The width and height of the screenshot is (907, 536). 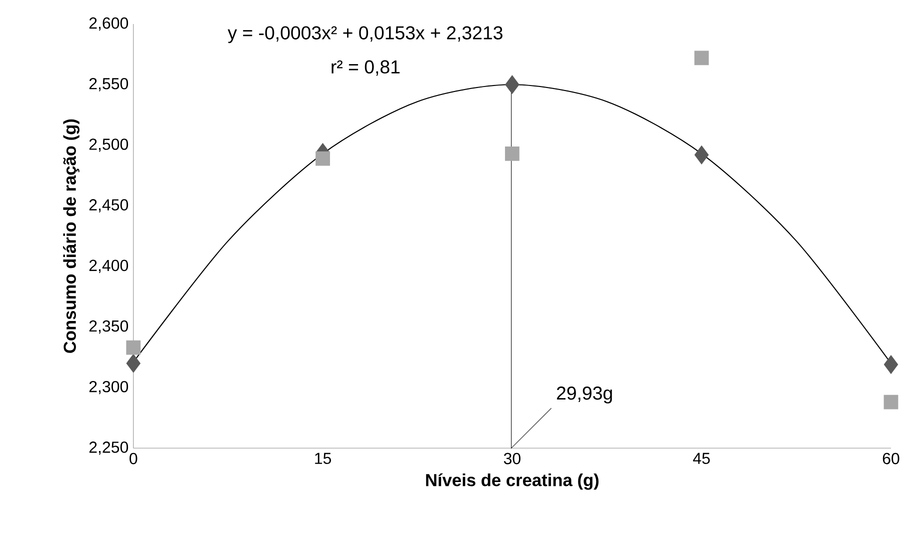 What do you see at coordinates (365, 35) in the screenshot?
I see `annotation: y = -0,0003x² + 0,0153x + 2,3213` at bounding box center [365, 35].